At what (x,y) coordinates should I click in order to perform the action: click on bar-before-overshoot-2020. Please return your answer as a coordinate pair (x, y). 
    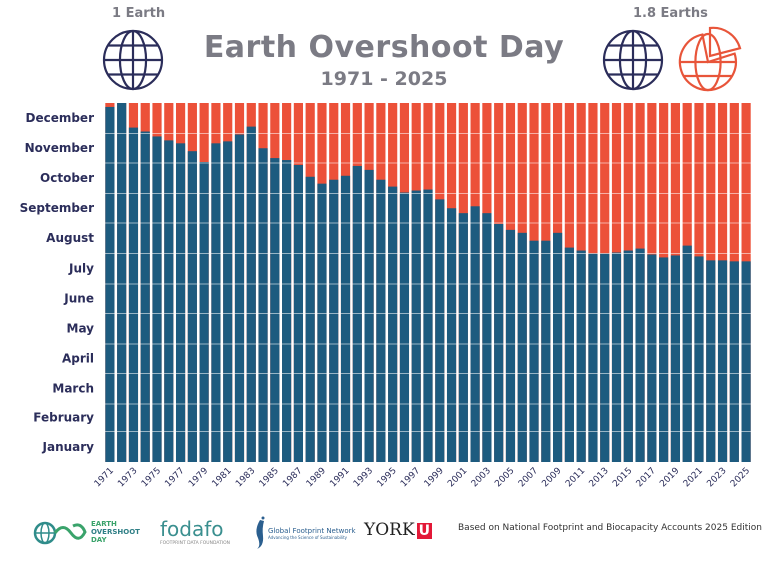
    Looking at the image, I should click on (687, 353).